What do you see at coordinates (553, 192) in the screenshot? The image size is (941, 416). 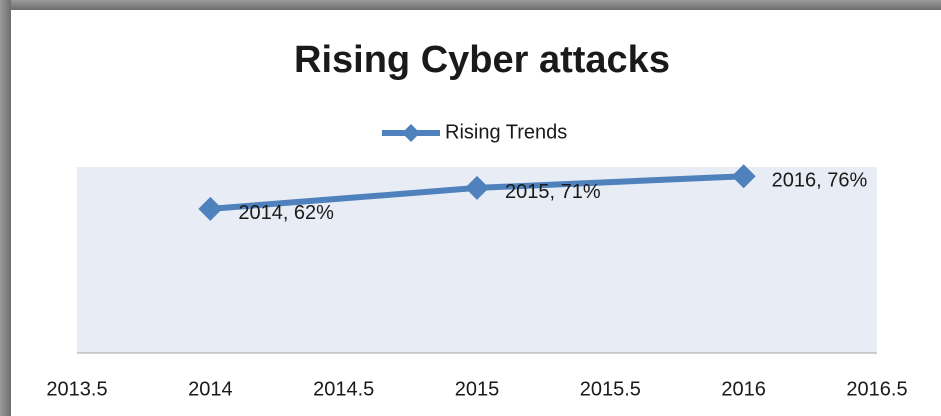 I see `data-label: 2015, 71%` at bounding box center [553, 192].